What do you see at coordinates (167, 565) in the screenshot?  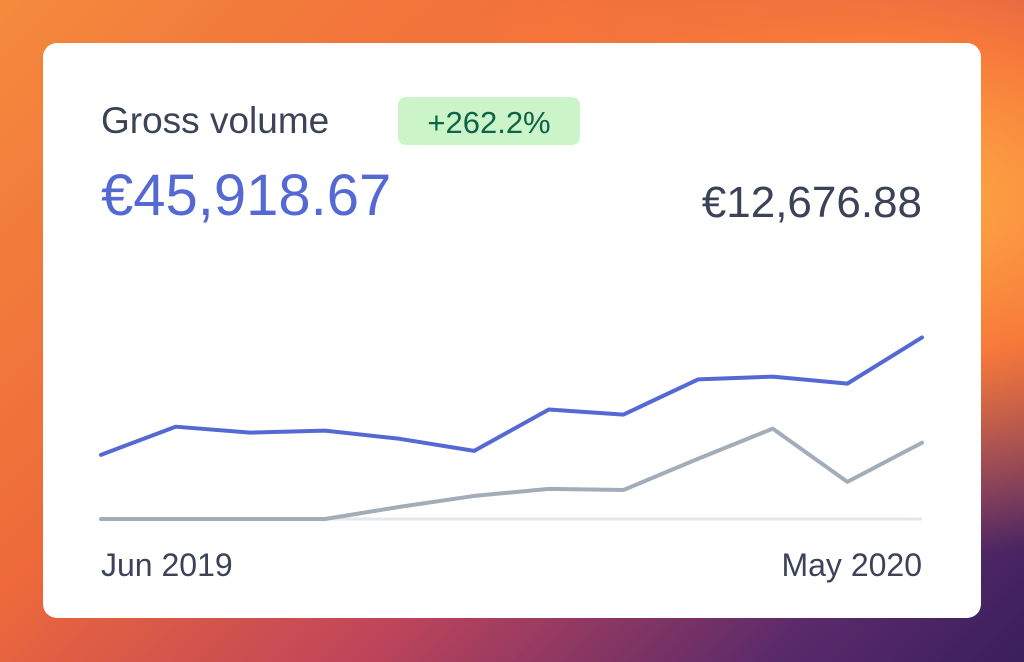 I see `x-tick-label: Jun 2019` at bounding box center [167, 565].